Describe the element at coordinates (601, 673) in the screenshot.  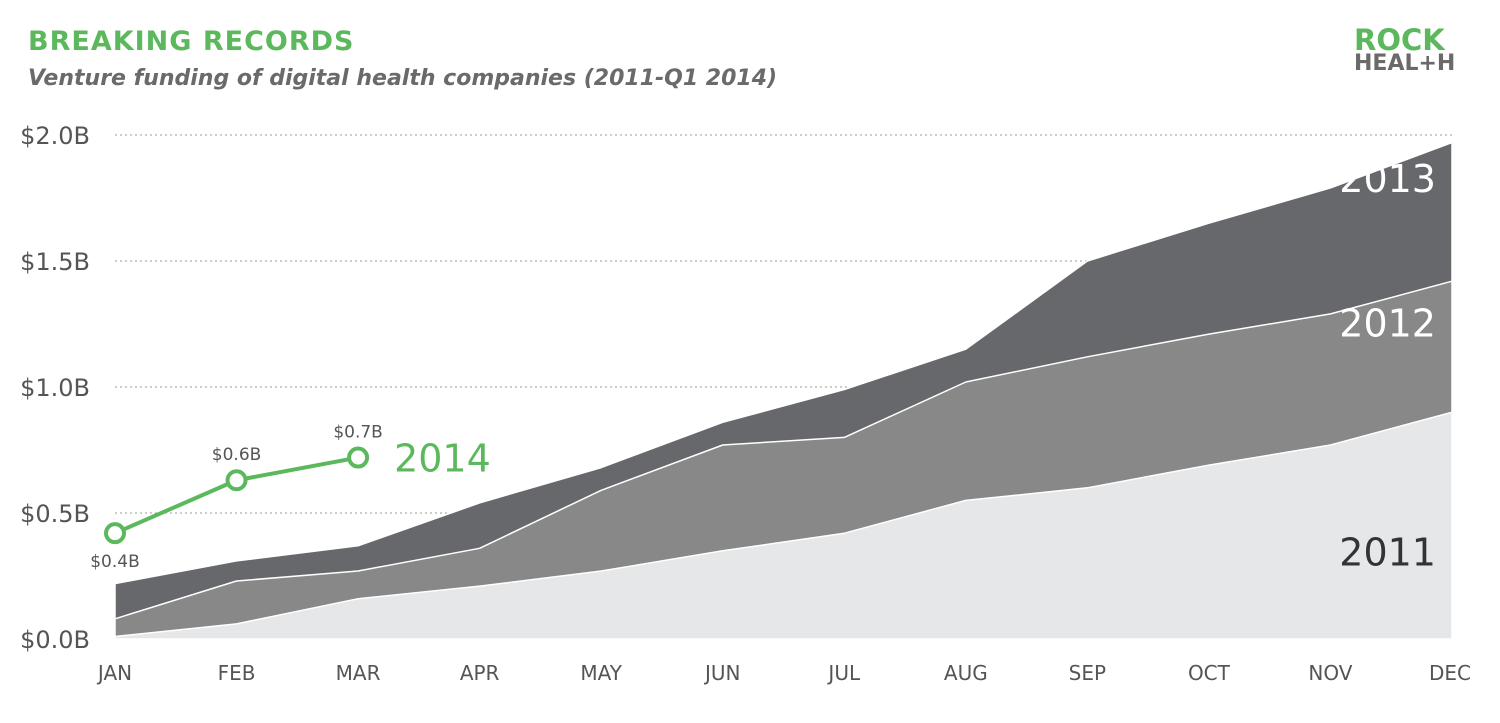
I see `x-tick-label: MAY` at that location.